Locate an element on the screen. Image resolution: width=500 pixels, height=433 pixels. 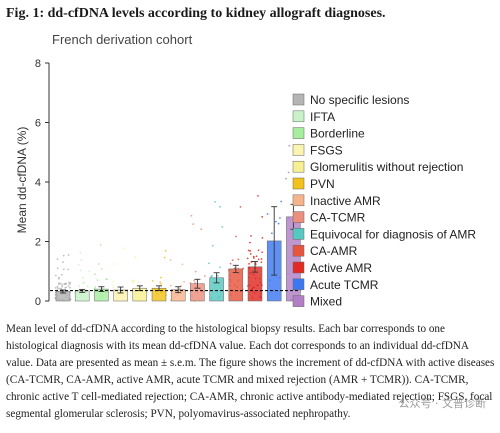
legend-label-1: IFTA is located at coordinates (322, 117).